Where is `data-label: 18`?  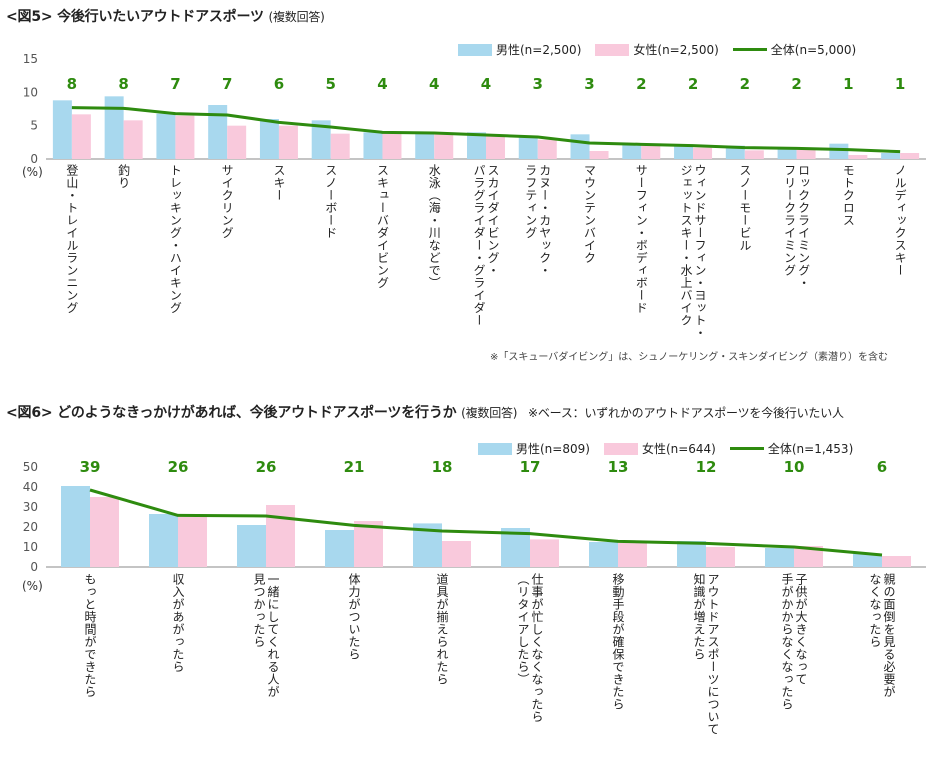 data-label: 18 is located at coordinates (442, 467).